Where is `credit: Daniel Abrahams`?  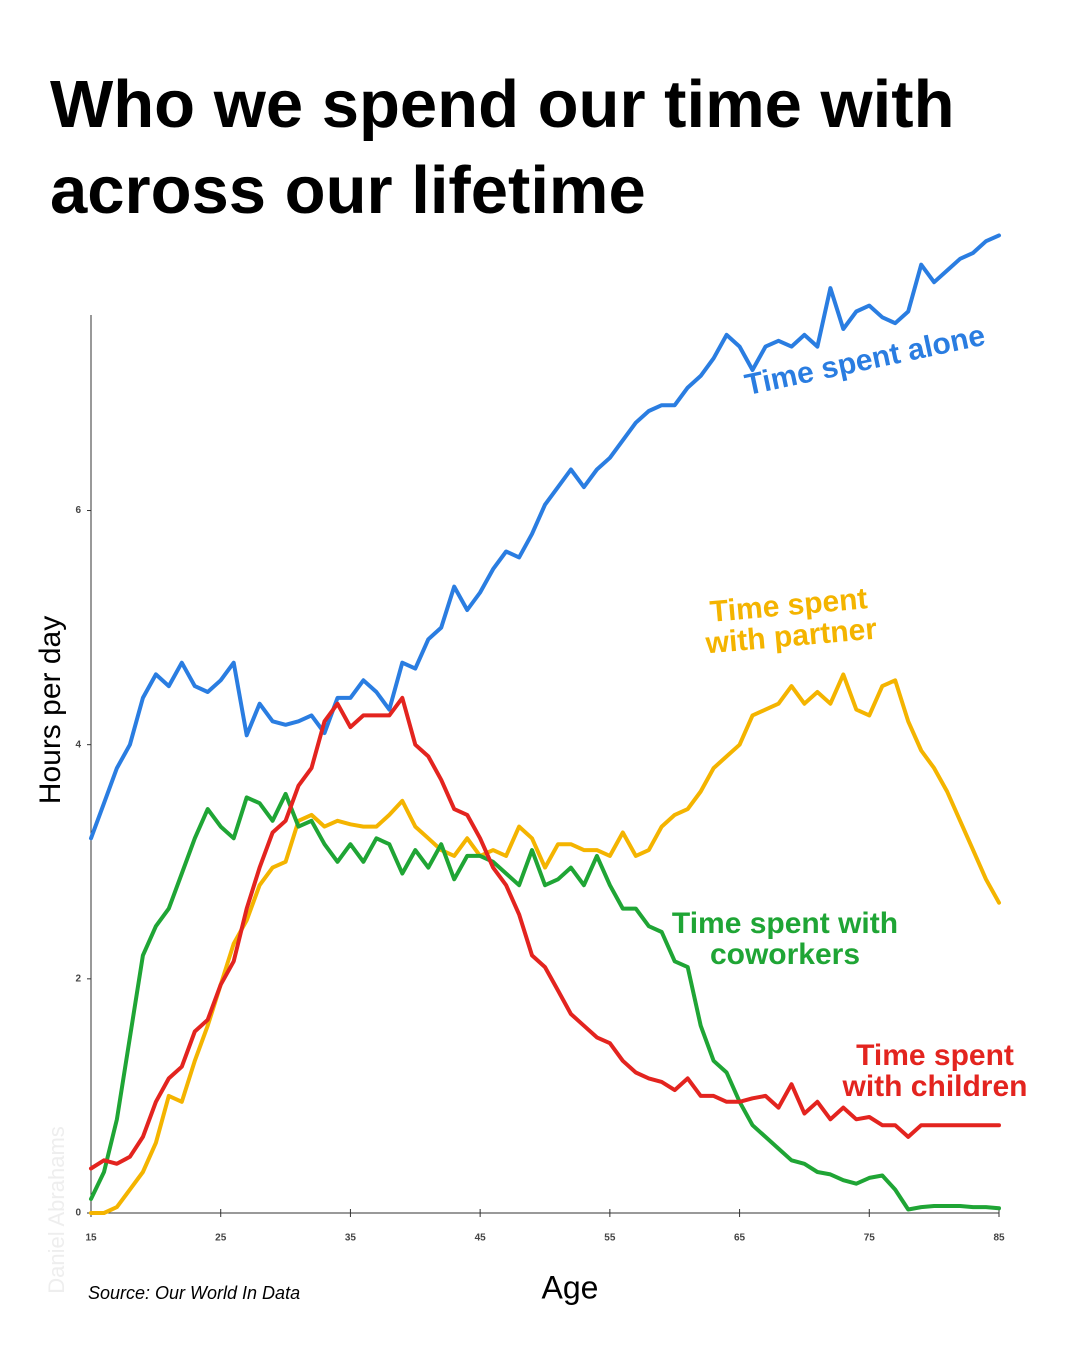 credit: Daniel Abrahams is located at coordinates (56, 1210).